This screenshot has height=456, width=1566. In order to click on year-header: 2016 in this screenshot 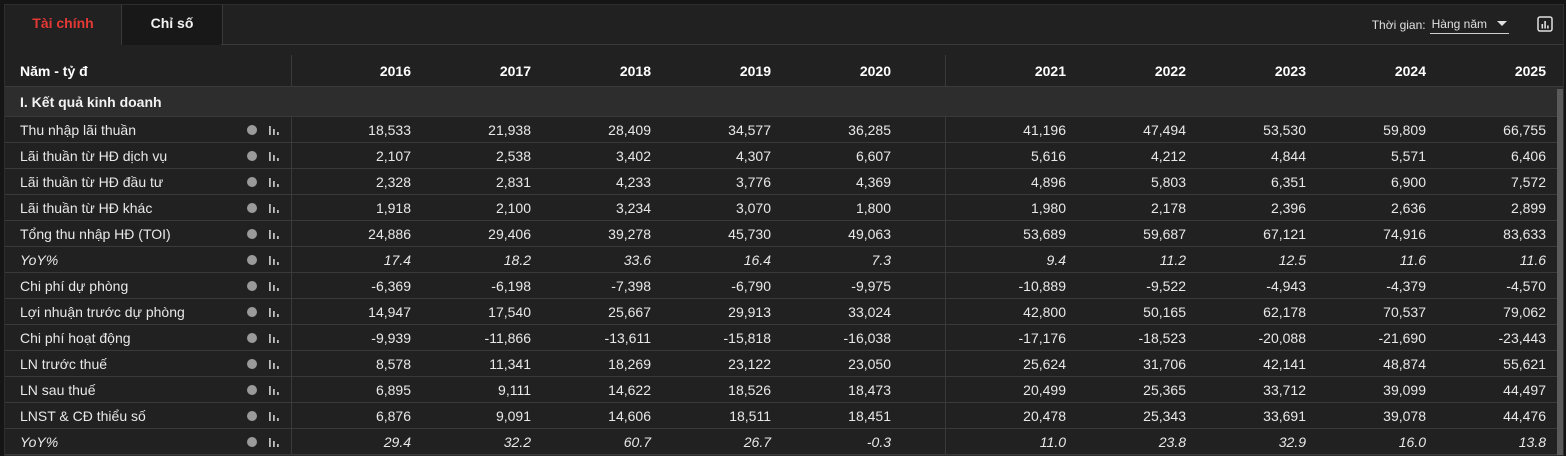, I will do `click(395, 70)`.